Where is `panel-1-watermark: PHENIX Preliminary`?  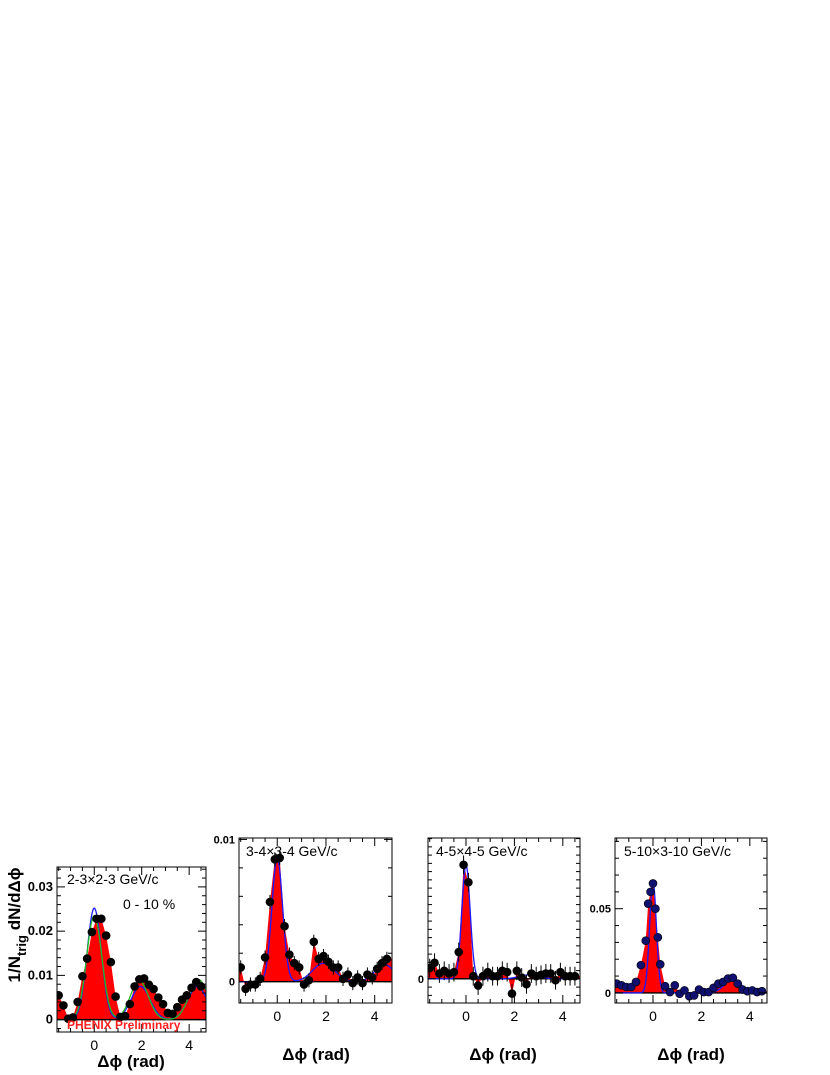 panel-1-watermark: PHENIX Preliminary is located at coordinates (124, 1025).